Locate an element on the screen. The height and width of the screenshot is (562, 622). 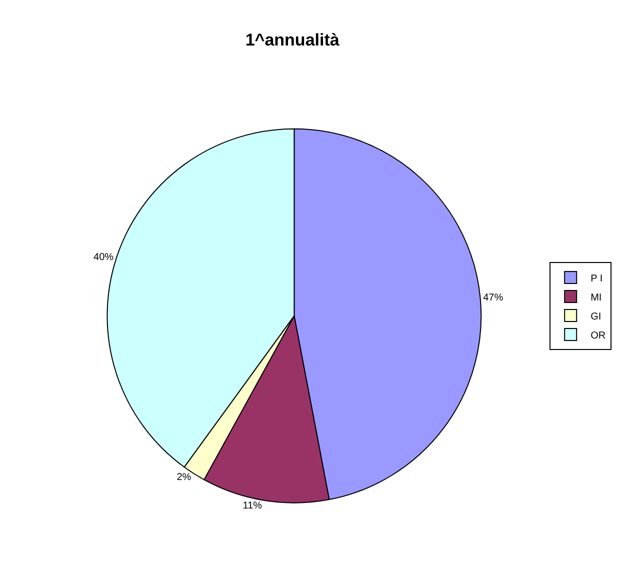
chart-title: 1^annualità is located at coordinates (292, 40).